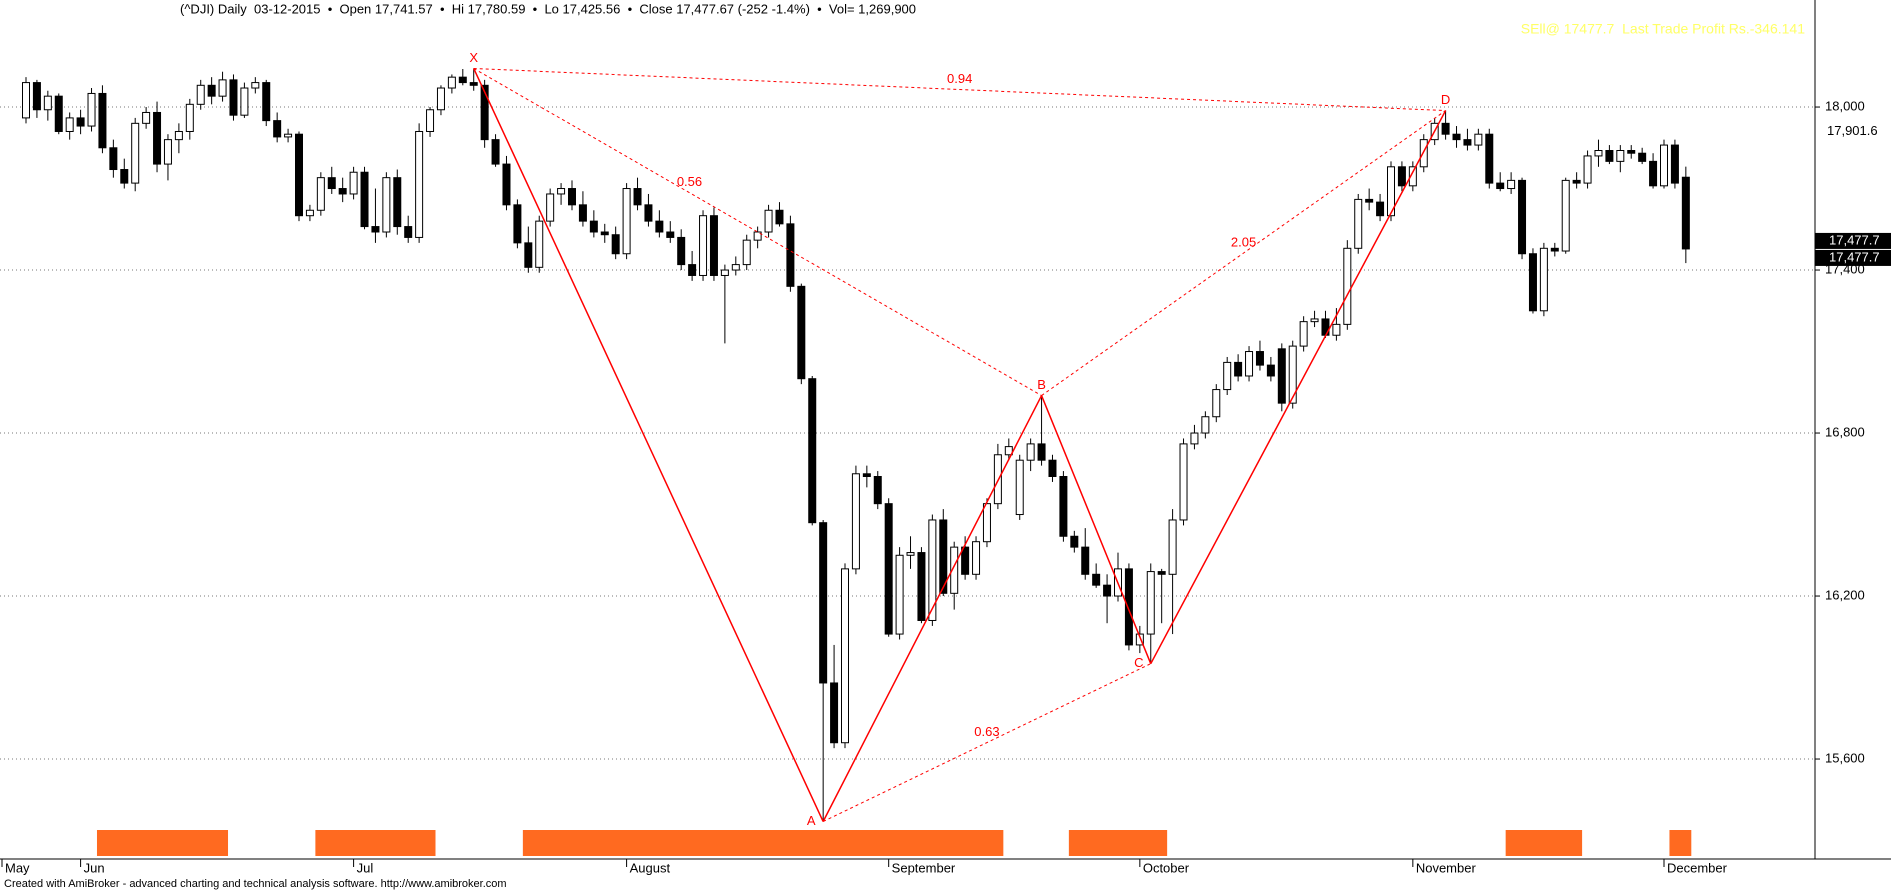 Image resolution: width=1891 pixels, height=892 pixels. Describe the element at coordinates (1697, 867) in the screenshot. I see `x-tick-label: December` at that location.